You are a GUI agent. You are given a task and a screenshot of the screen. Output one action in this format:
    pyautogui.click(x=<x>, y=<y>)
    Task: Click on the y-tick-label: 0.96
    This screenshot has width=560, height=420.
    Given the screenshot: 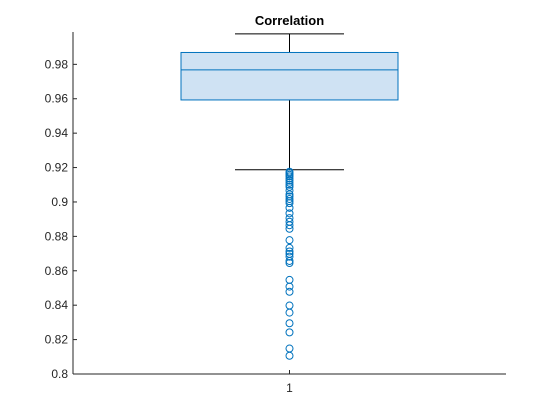 What is the action you would take?
    pyautogui.click(x=57, y=99)
    